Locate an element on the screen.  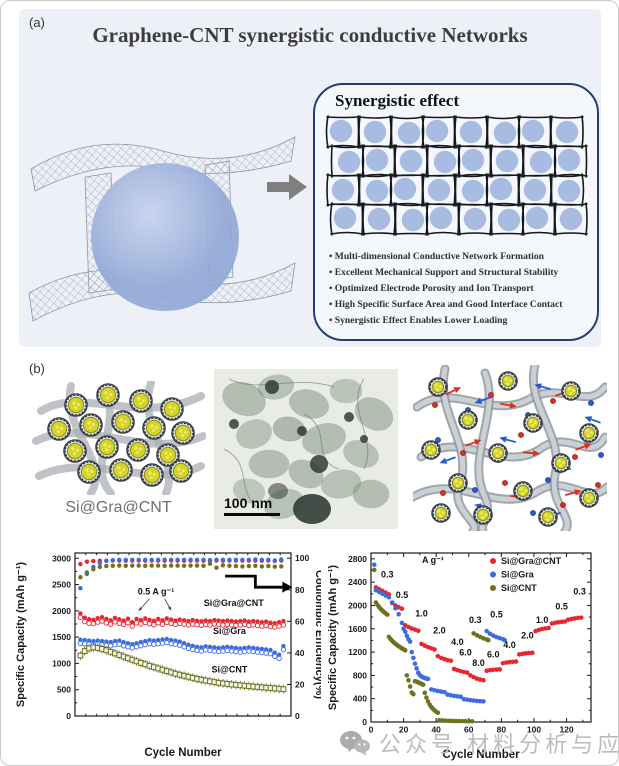
svg-text: 1200 is located at coordinates (357, 652).